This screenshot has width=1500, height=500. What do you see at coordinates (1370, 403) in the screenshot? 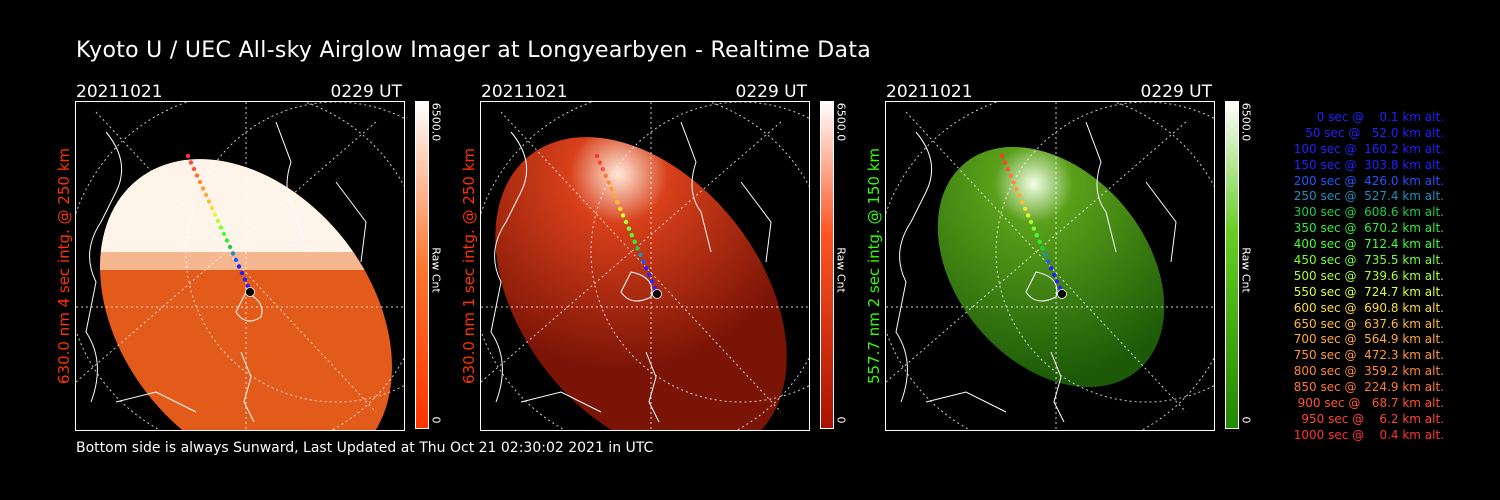
I see `legend-row: 900 sec @ 68.7 km alt.` at bounding box center [1370, 403].